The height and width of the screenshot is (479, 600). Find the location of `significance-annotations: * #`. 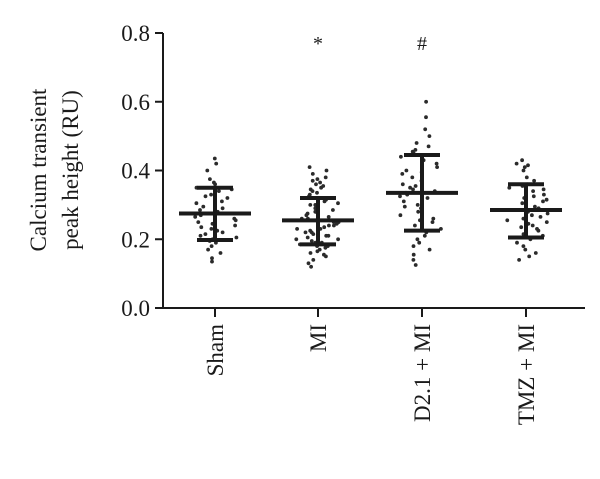

significance-annotations: * # is located at coordinates (370, 44).